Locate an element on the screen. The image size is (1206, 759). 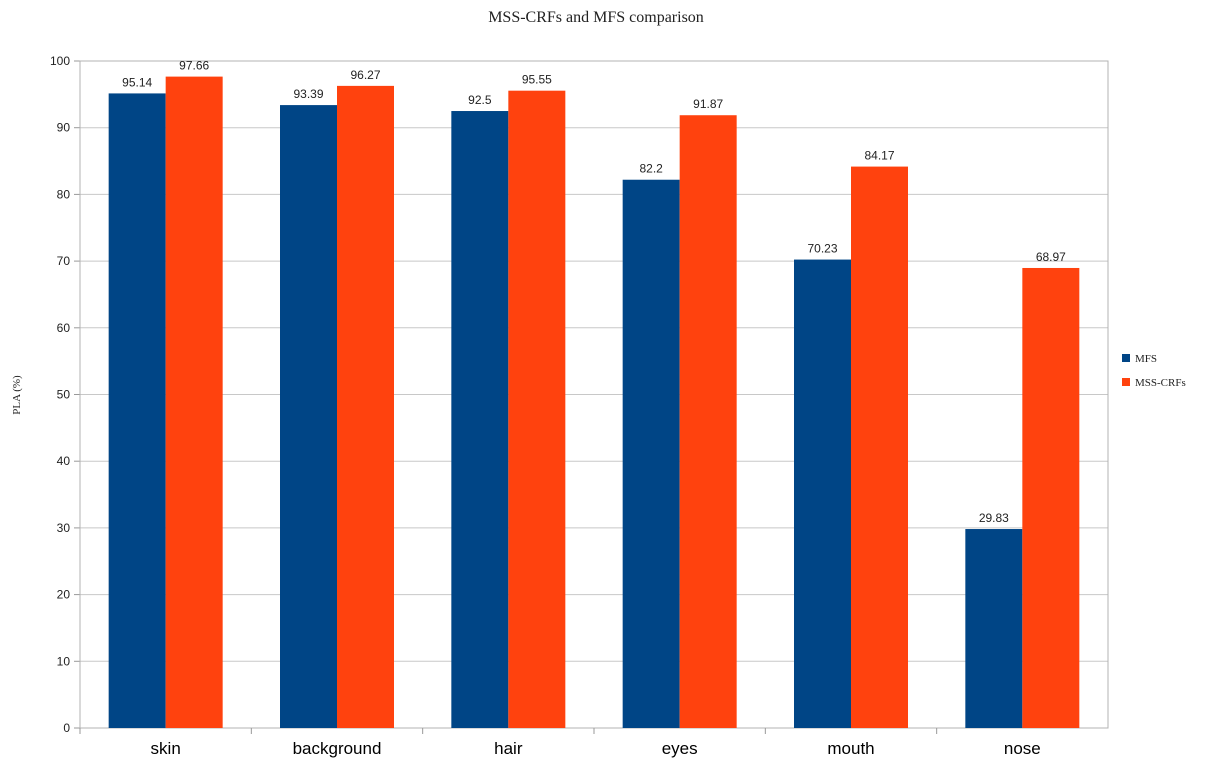
data-label: 95.55 is located at coordinates (537, 80).